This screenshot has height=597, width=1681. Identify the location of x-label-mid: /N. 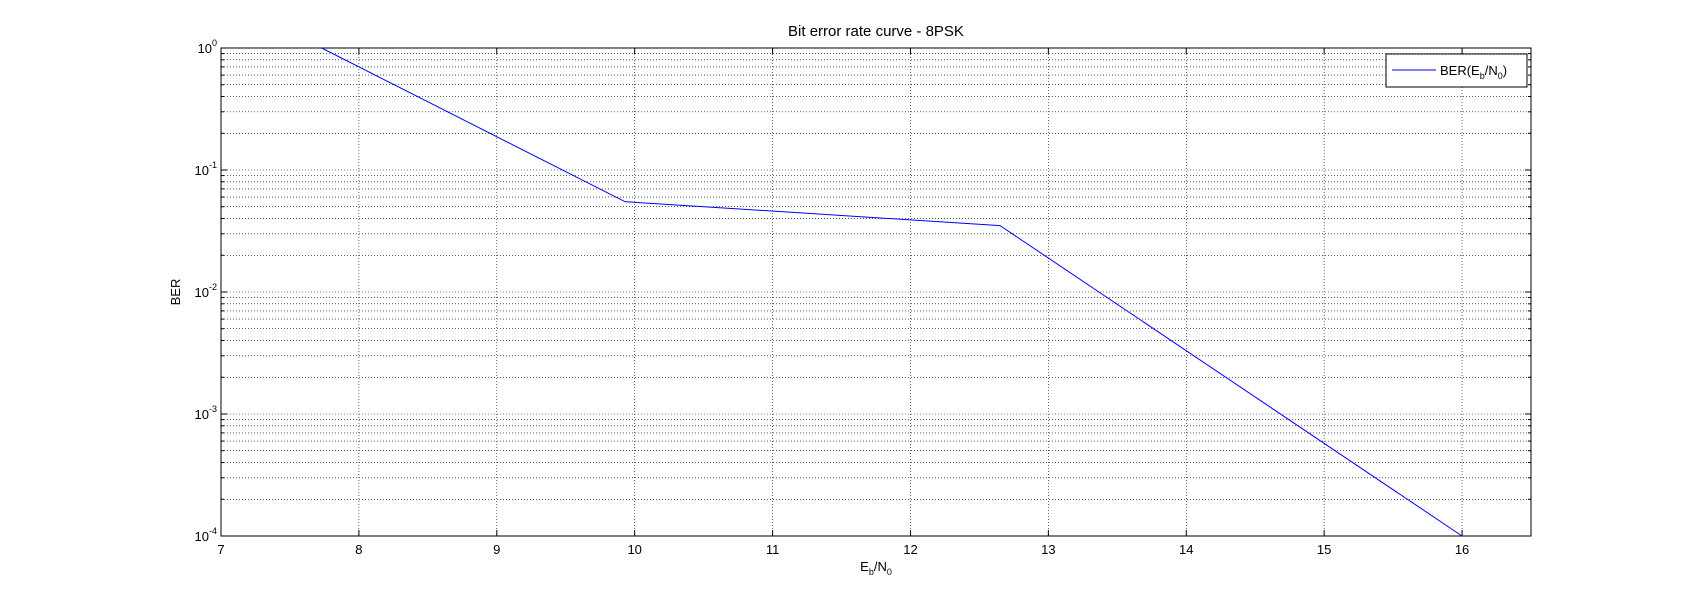
(880, 566).